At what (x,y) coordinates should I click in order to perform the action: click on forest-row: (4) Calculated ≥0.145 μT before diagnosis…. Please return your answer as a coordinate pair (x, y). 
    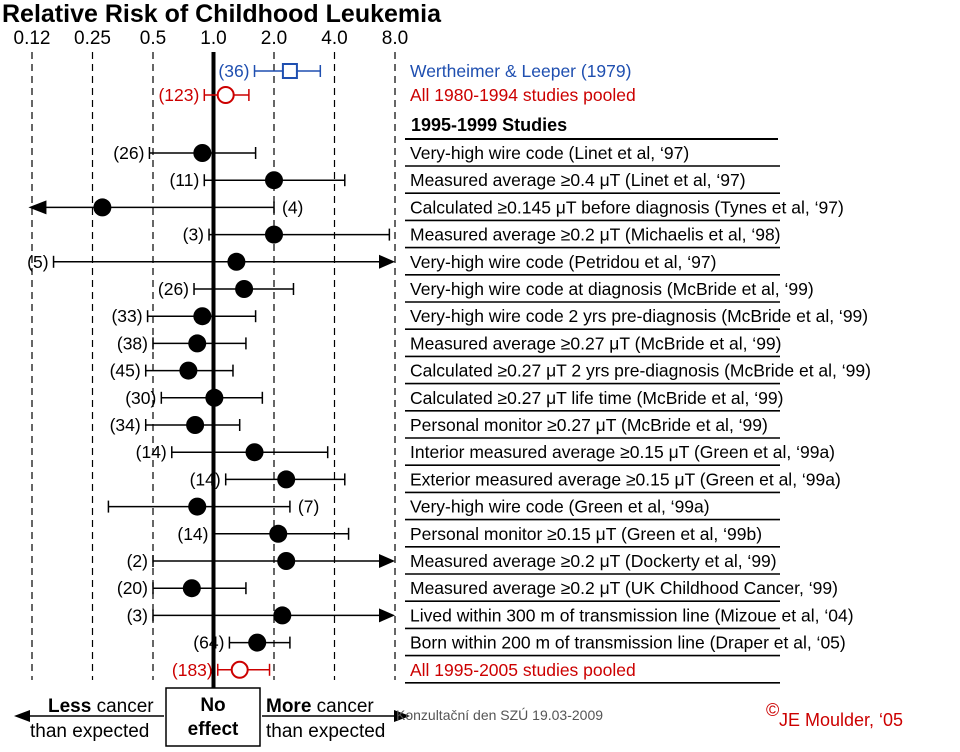
    Looking at the image, I should click on (436, 209).